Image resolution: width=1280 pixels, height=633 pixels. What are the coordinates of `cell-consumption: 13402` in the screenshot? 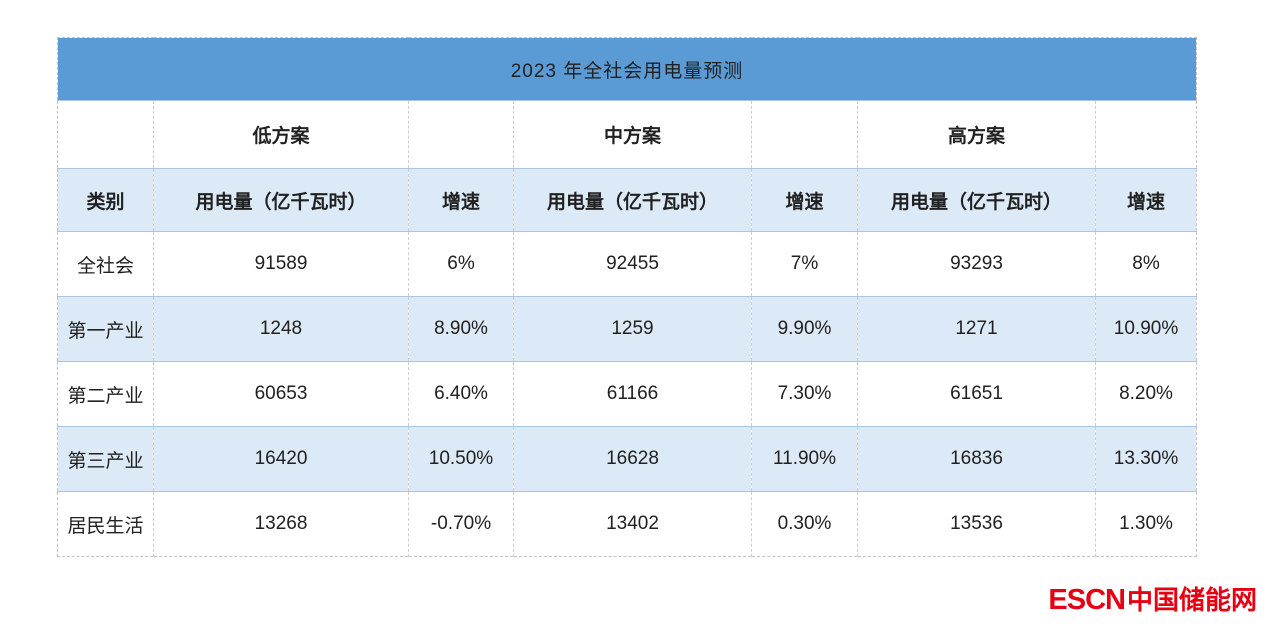 It's located at (632, 524).